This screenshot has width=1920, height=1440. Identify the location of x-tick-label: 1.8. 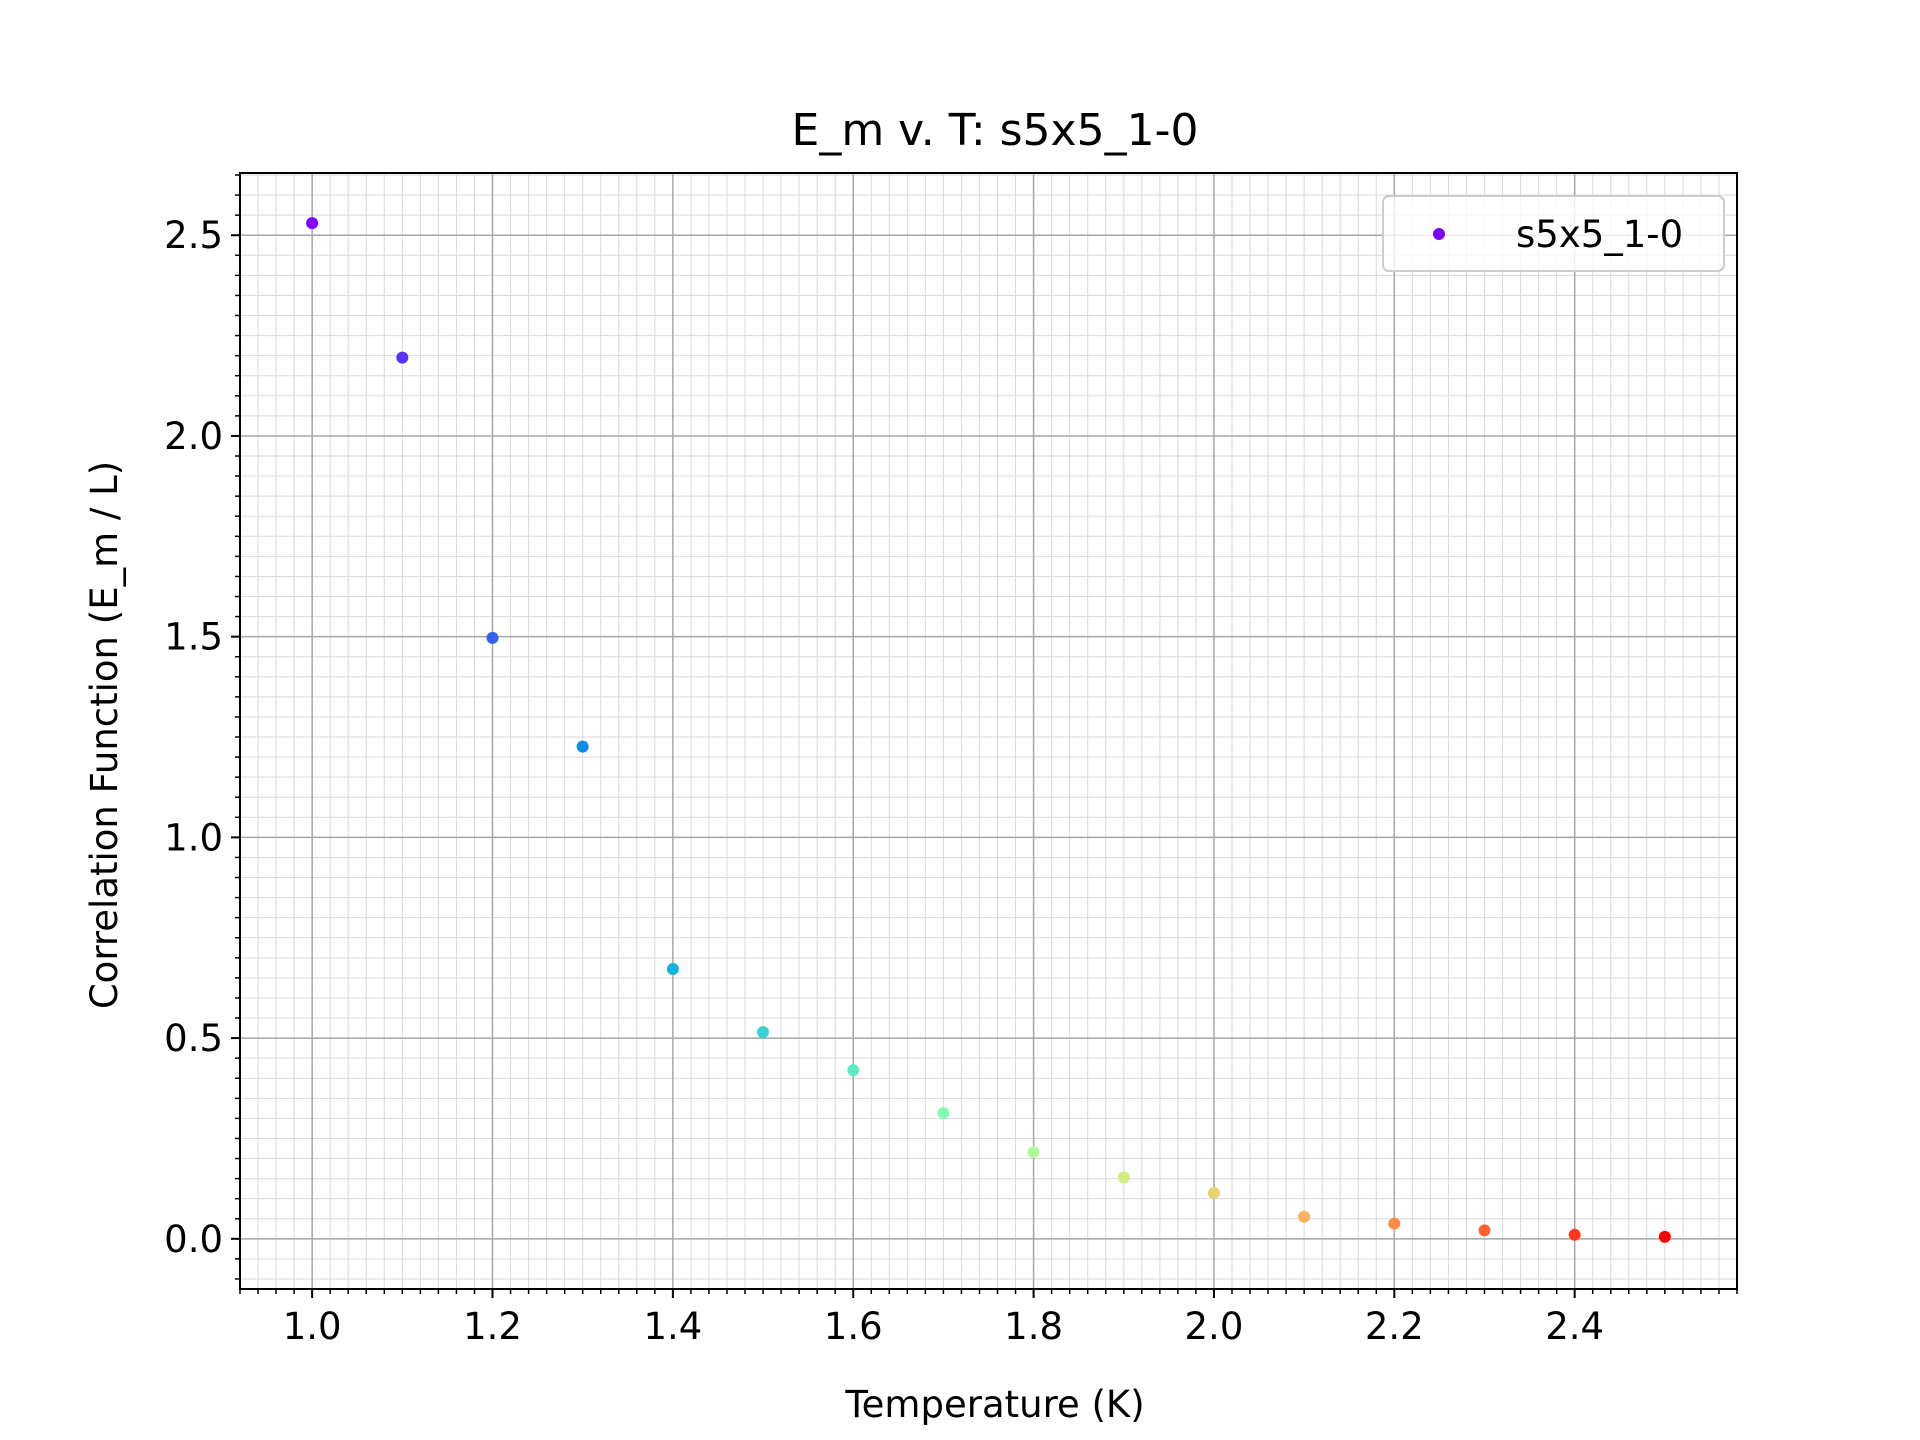
(1033, 1326).